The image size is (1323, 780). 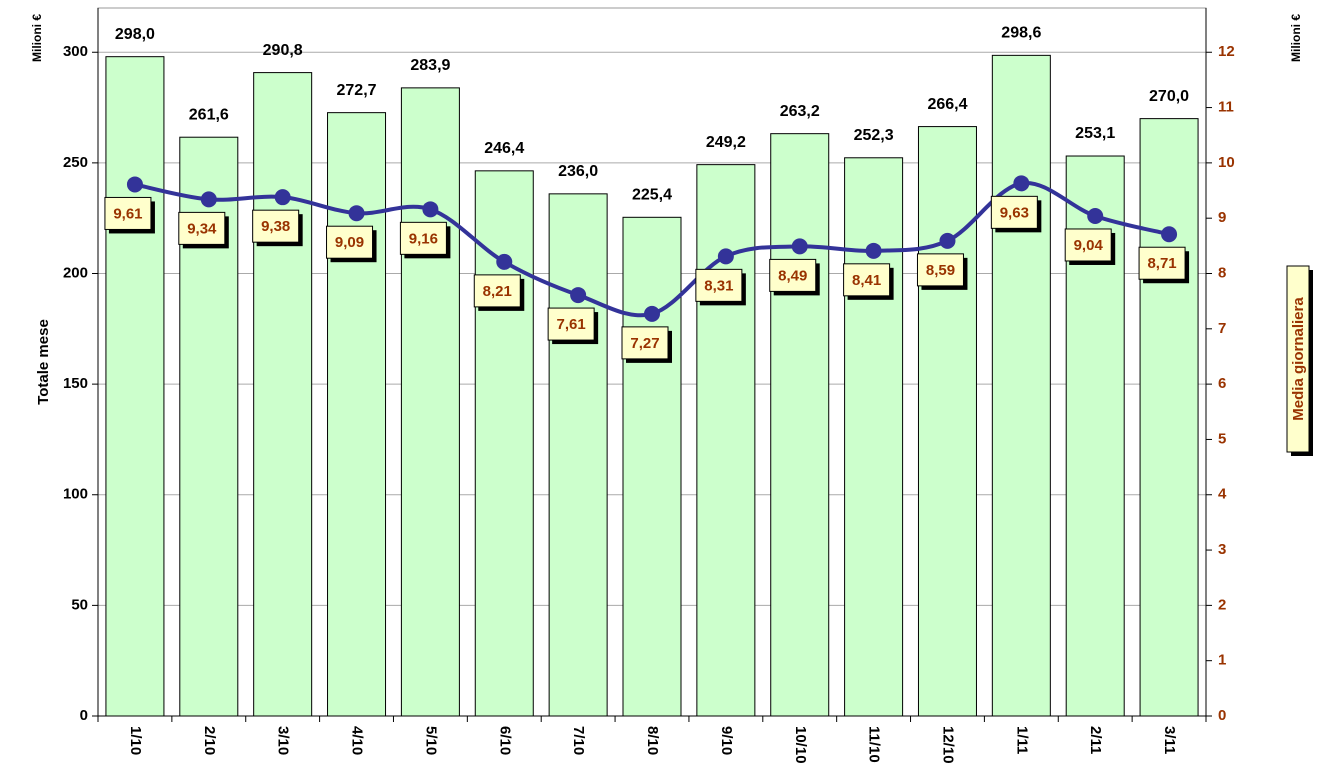 What do you see at coordinates (43, 362) in the screenshot?
I see `y-axis-title: Totale mese` at bounding box center [43, 362].